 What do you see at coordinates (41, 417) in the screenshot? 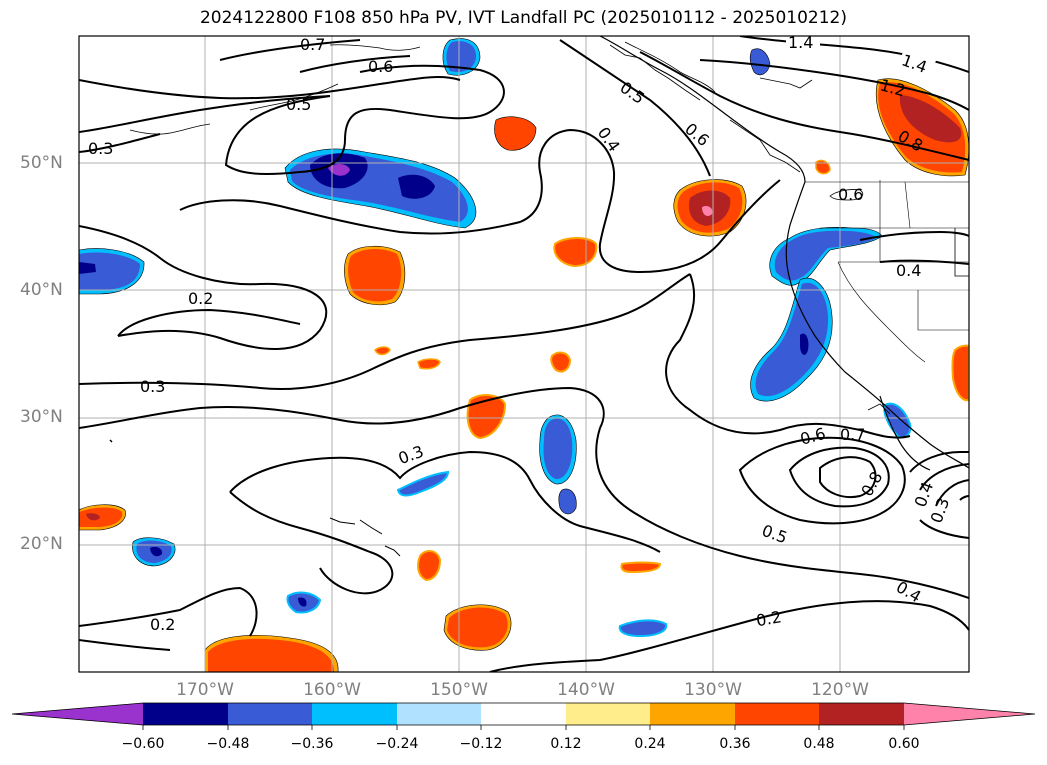
I see `lat-label: 30°N` at bounding box center [41, 417].